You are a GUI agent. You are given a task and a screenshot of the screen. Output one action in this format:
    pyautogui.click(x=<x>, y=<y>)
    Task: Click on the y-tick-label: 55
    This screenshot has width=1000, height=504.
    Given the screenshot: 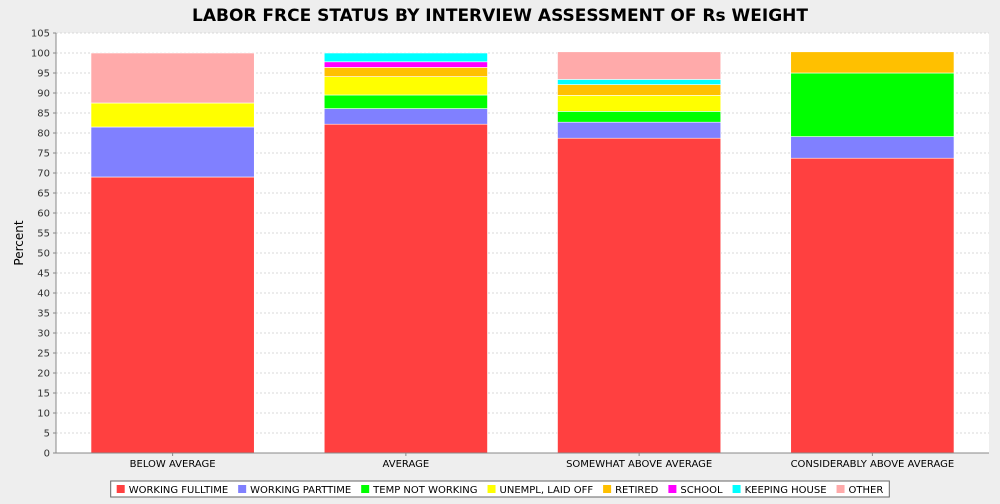 What is the action you would take?
    pyautogui.click(x=43, y=234)
    